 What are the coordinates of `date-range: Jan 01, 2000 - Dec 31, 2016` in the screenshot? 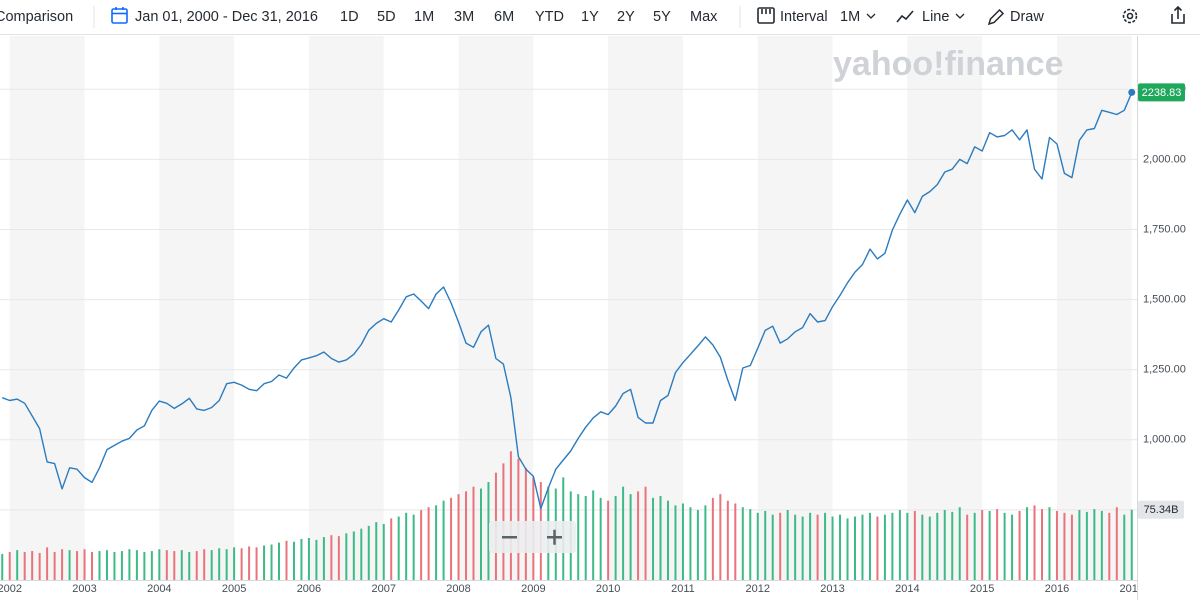 It's located at (226, 17).